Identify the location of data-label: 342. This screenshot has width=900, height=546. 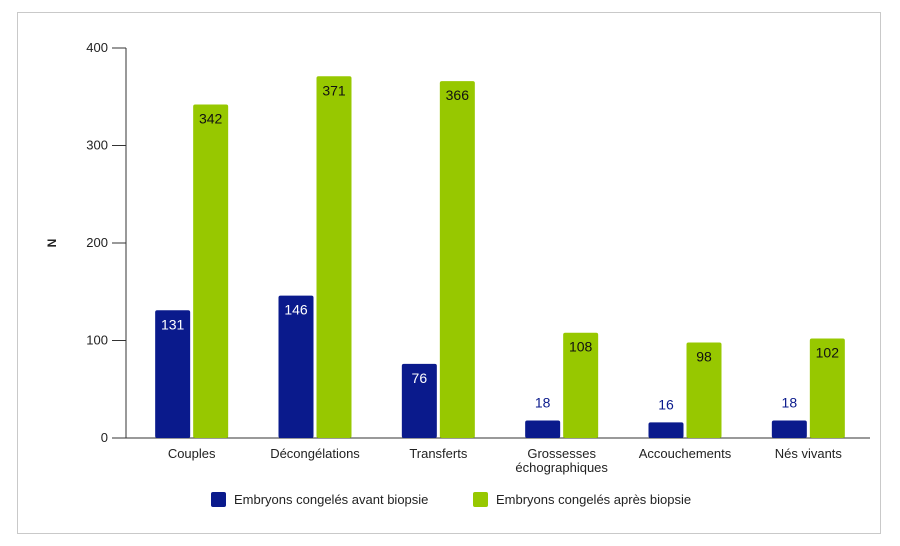
(211, 119).